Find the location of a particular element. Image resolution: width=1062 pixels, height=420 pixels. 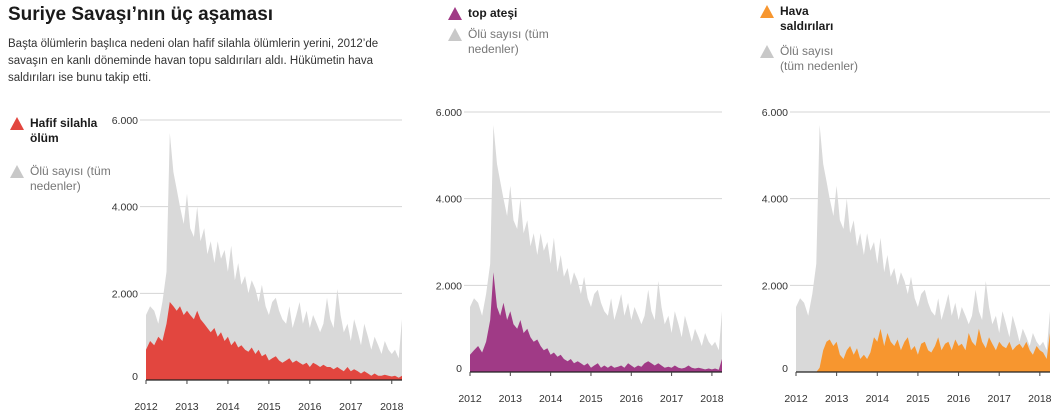

legend-item-small-arms: Hafif silahla ölüm is located at coordinates (62, 131).